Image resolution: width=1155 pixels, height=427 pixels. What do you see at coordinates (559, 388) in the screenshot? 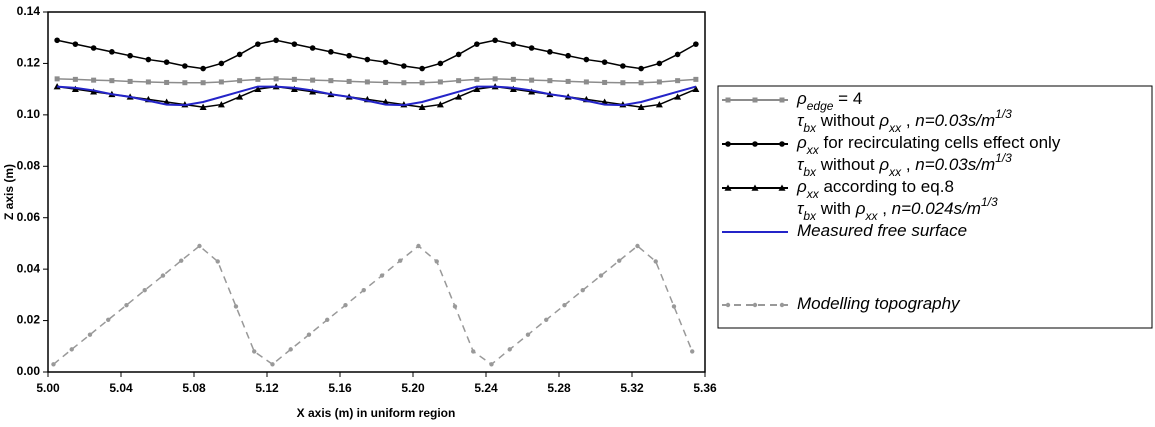
I see `x-tick-label: 5.28` at bounding box center [559, 388].